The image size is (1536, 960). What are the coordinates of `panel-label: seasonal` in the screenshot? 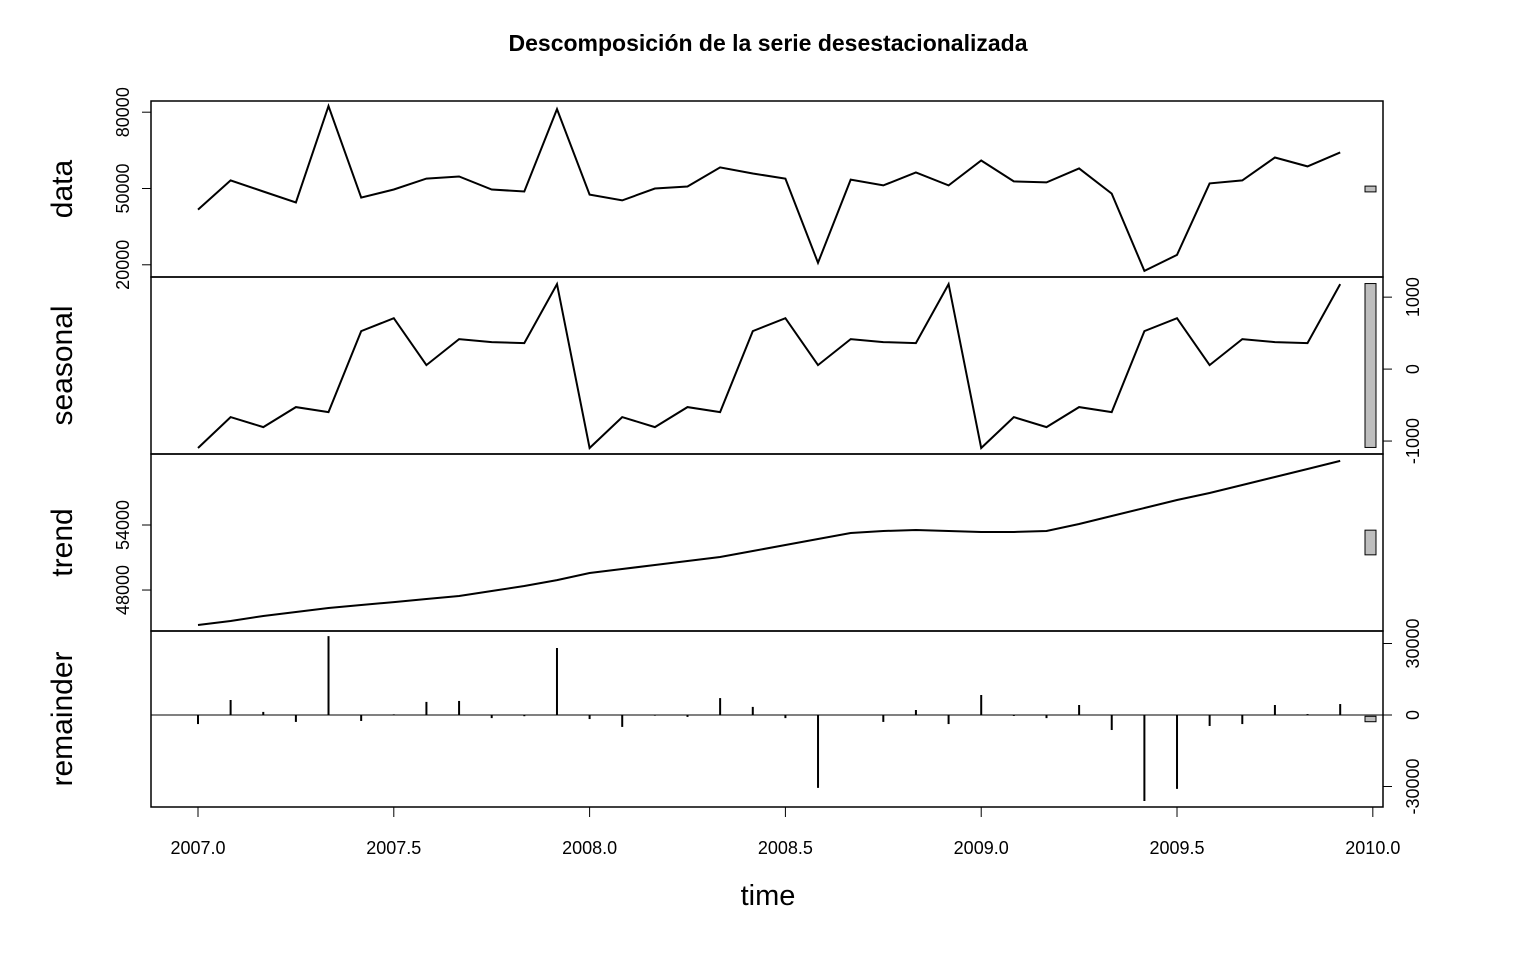 It's located at (62, 365).